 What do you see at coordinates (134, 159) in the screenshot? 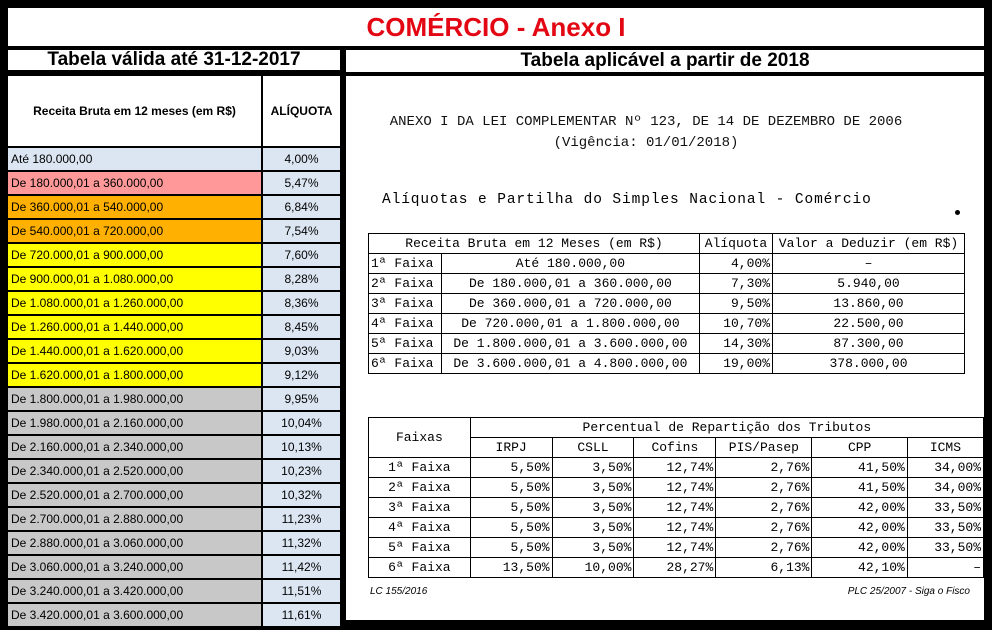
I see `revenue-range-cell: Até 180.000,00` at bounding box center [134, 159].